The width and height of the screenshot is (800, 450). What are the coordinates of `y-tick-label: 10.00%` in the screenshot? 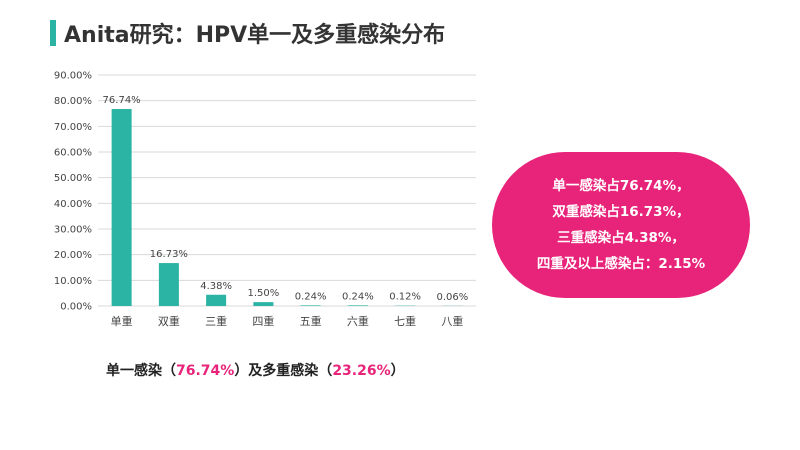 It's located at (73, 281).